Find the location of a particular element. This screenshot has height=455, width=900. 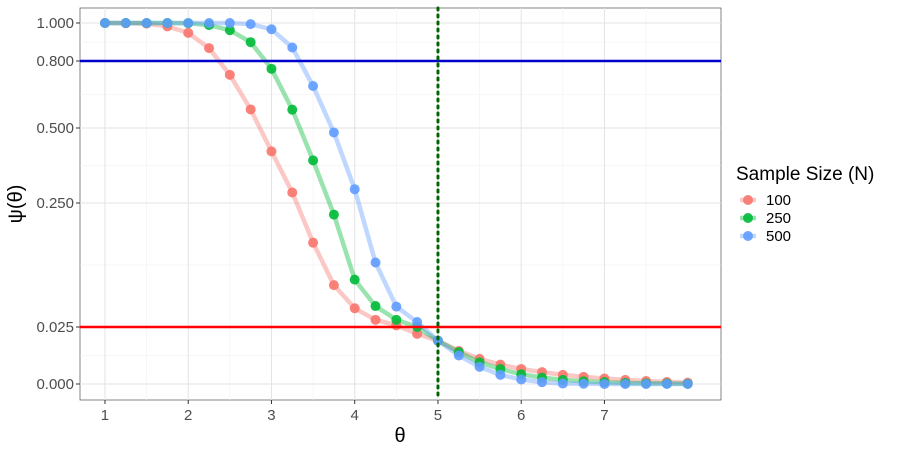

x-tick-label: 6 is located at coordinates (521, 415).